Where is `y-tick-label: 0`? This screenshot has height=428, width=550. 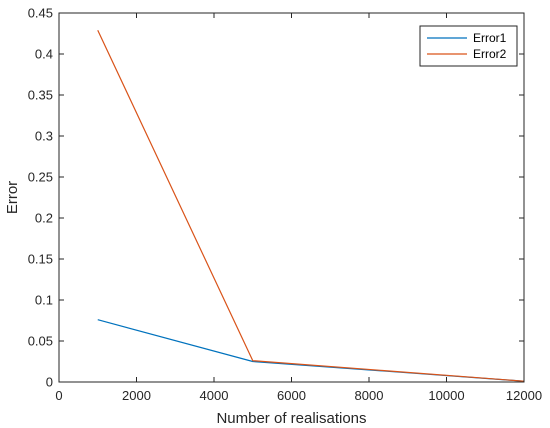 y-tick-label: 0 is located at coordinates (49, 382).